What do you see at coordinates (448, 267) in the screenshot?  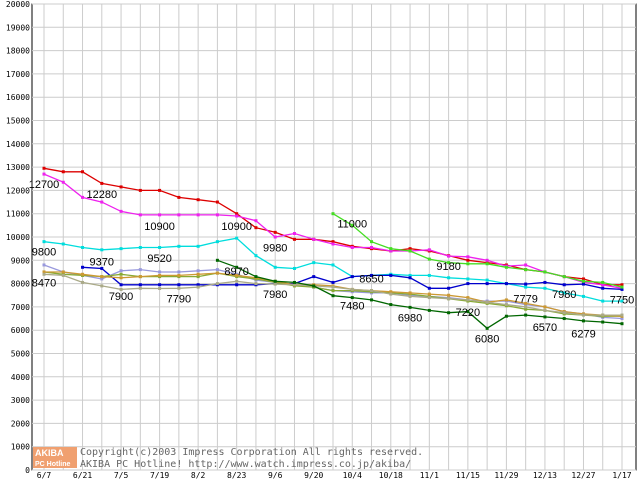 I see `data-label: 9180` at bounding box center [448, 267].